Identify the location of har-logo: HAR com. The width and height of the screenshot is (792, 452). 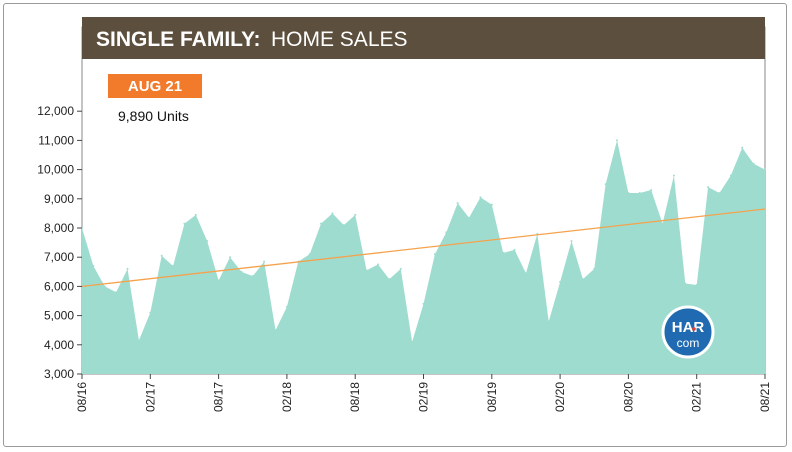
(688, 332).